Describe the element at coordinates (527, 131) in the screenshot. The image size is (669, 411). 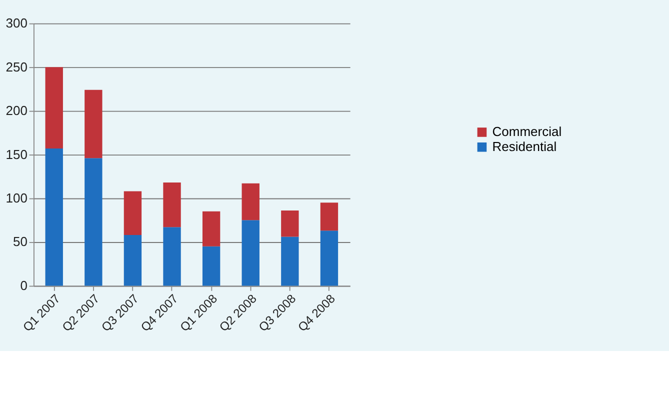
I see `legend-label: Commercial` at that location.